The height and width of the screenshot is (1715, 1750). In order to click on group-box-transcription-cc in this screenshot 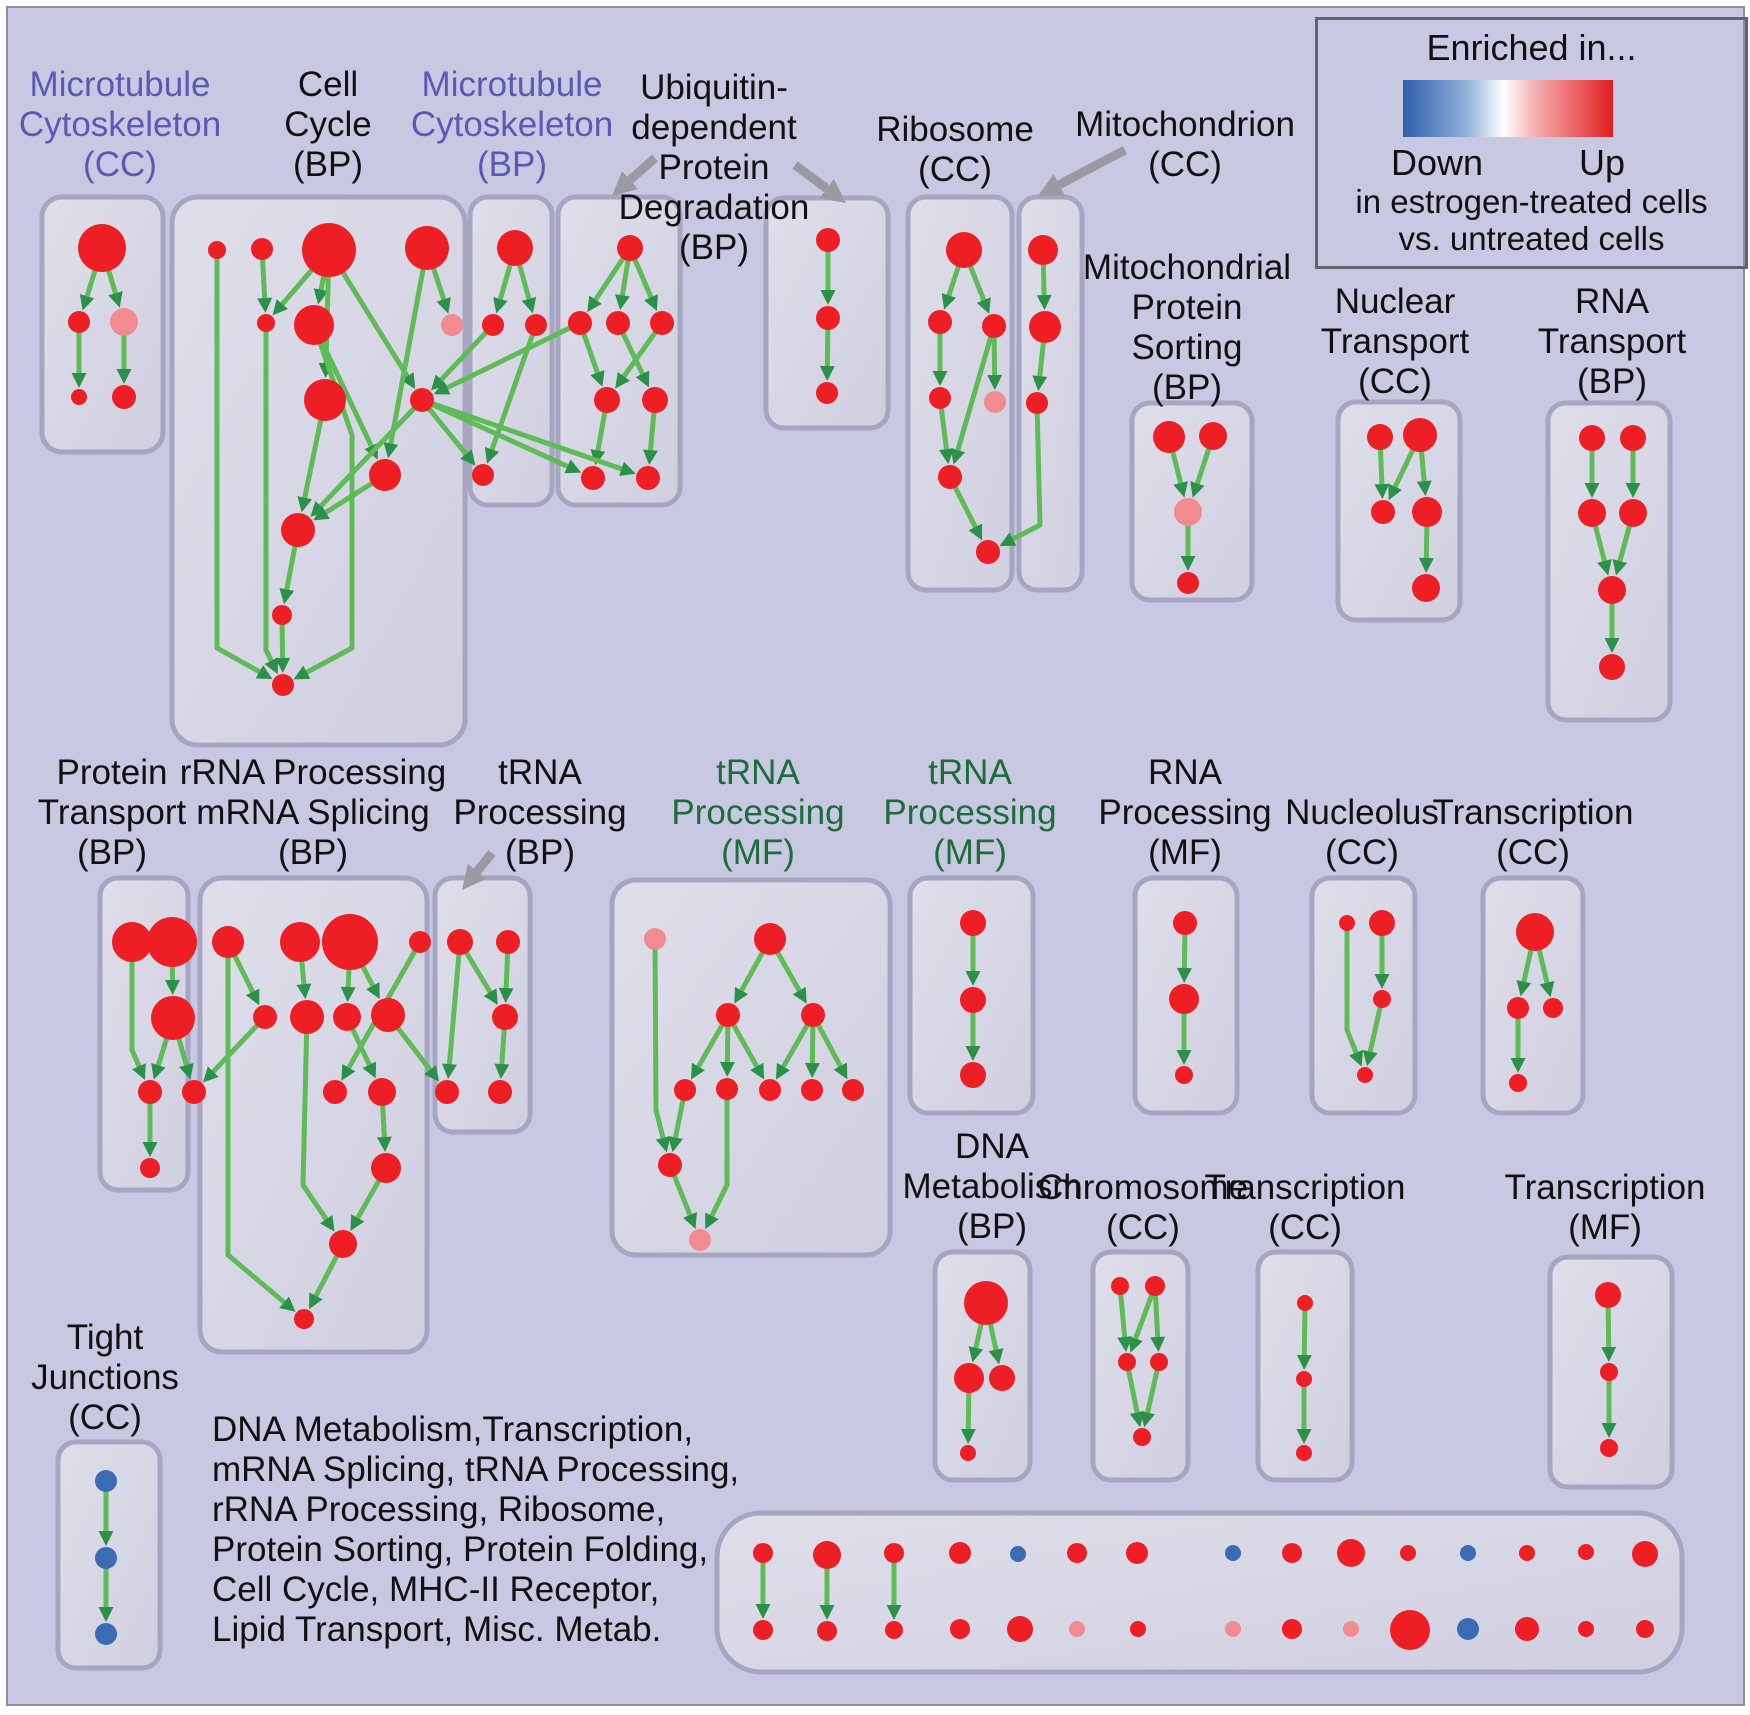, I will do `click(1533, 995)`.